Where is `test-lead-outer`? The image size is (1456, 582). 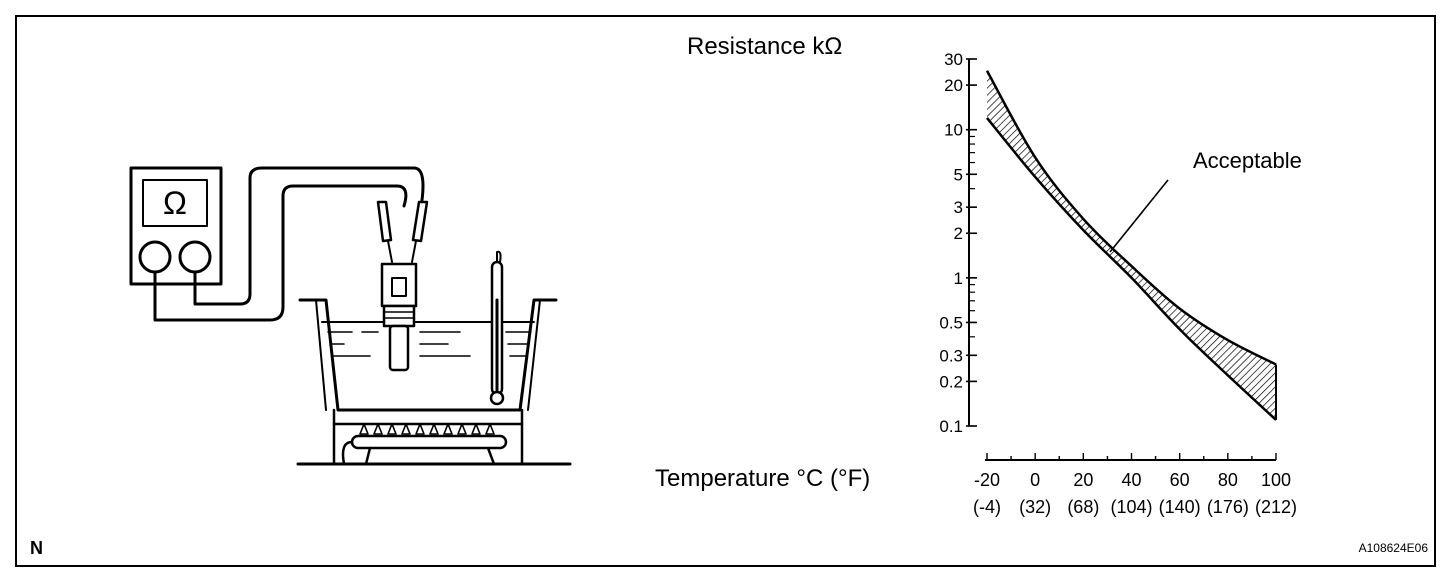
test-lead-outer is located at coordinates (280, 253).